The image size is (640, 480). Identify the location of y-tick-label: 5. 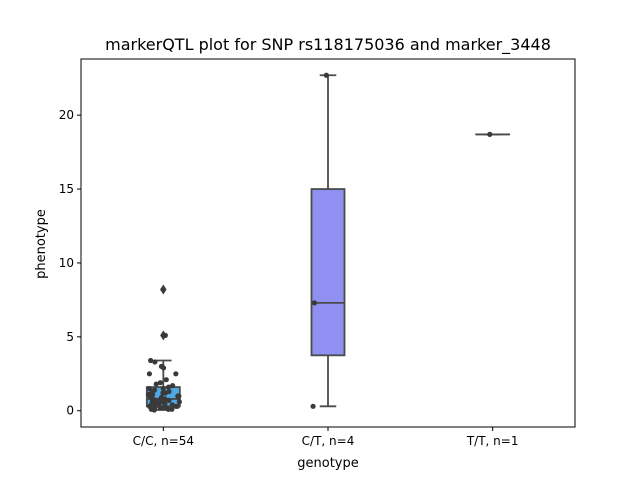
(70, 337).